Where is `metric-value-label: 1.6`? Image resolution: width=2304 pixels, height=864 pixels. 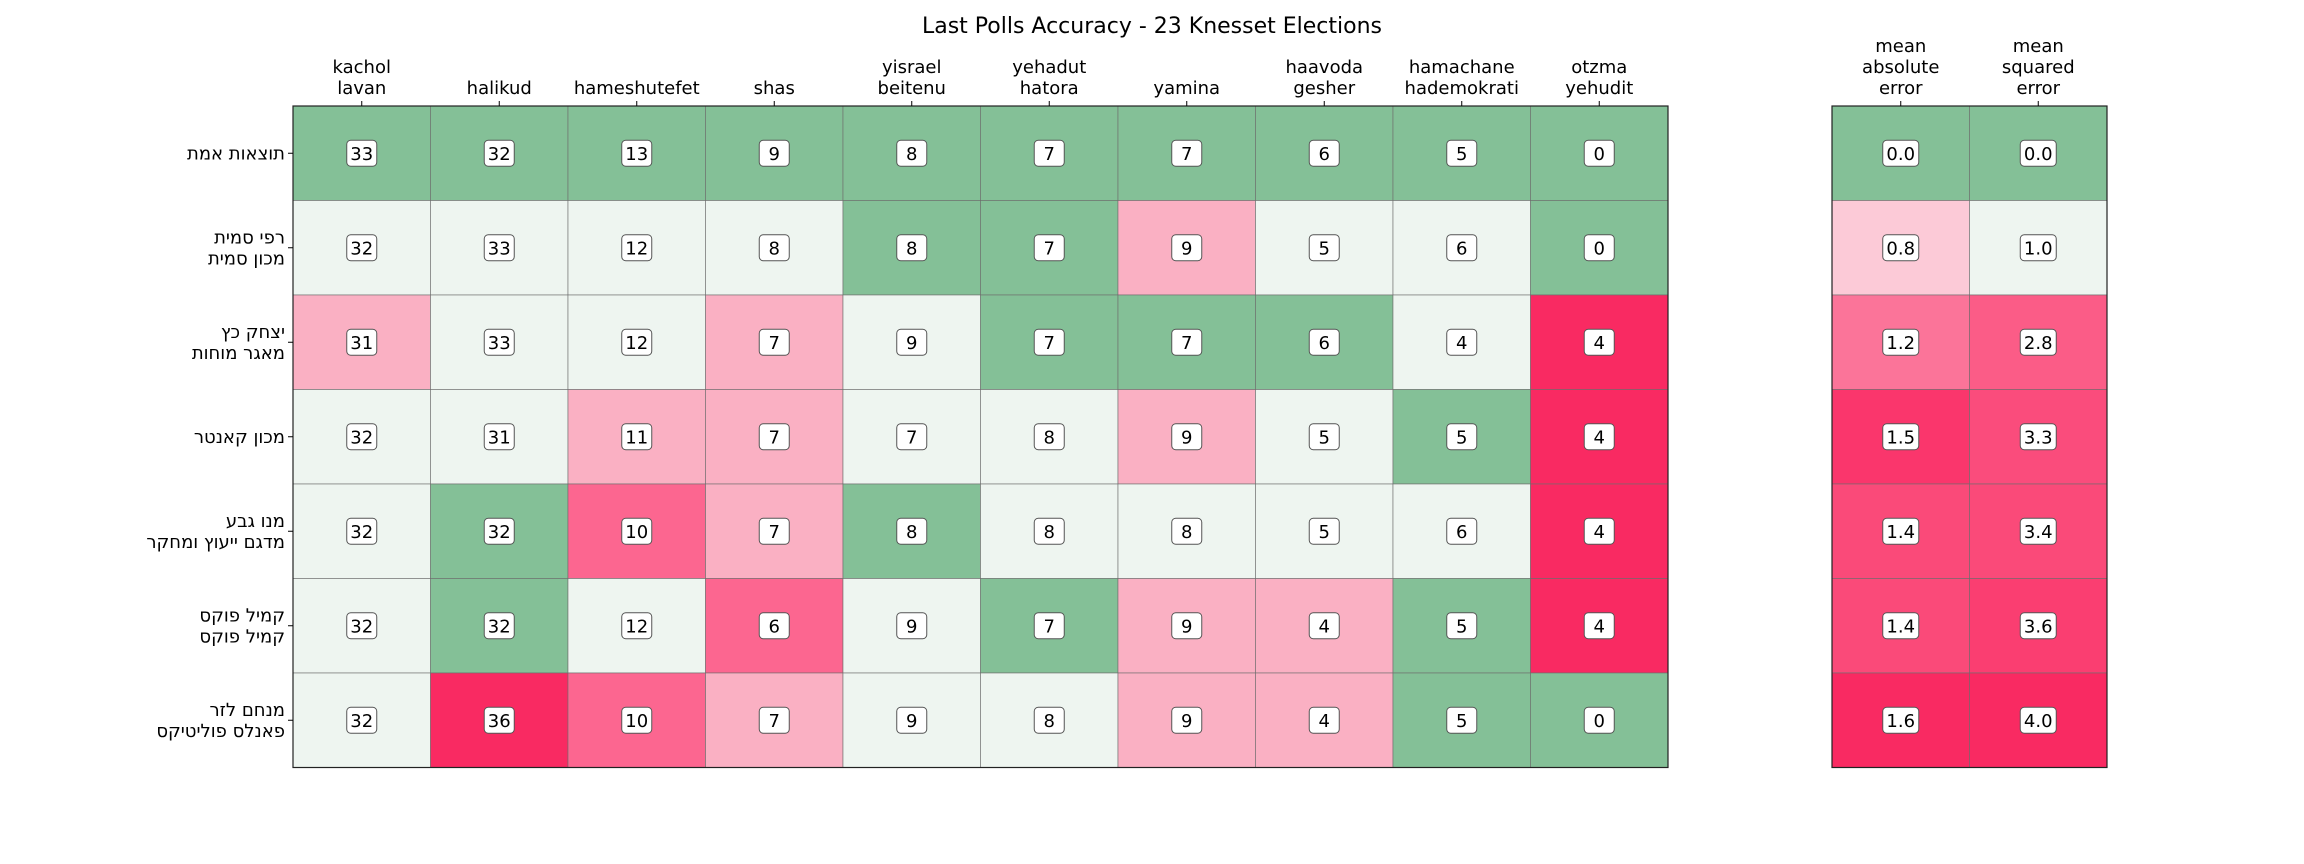 metric-value-label: 1.6 is located at coordinates (1900, 721).